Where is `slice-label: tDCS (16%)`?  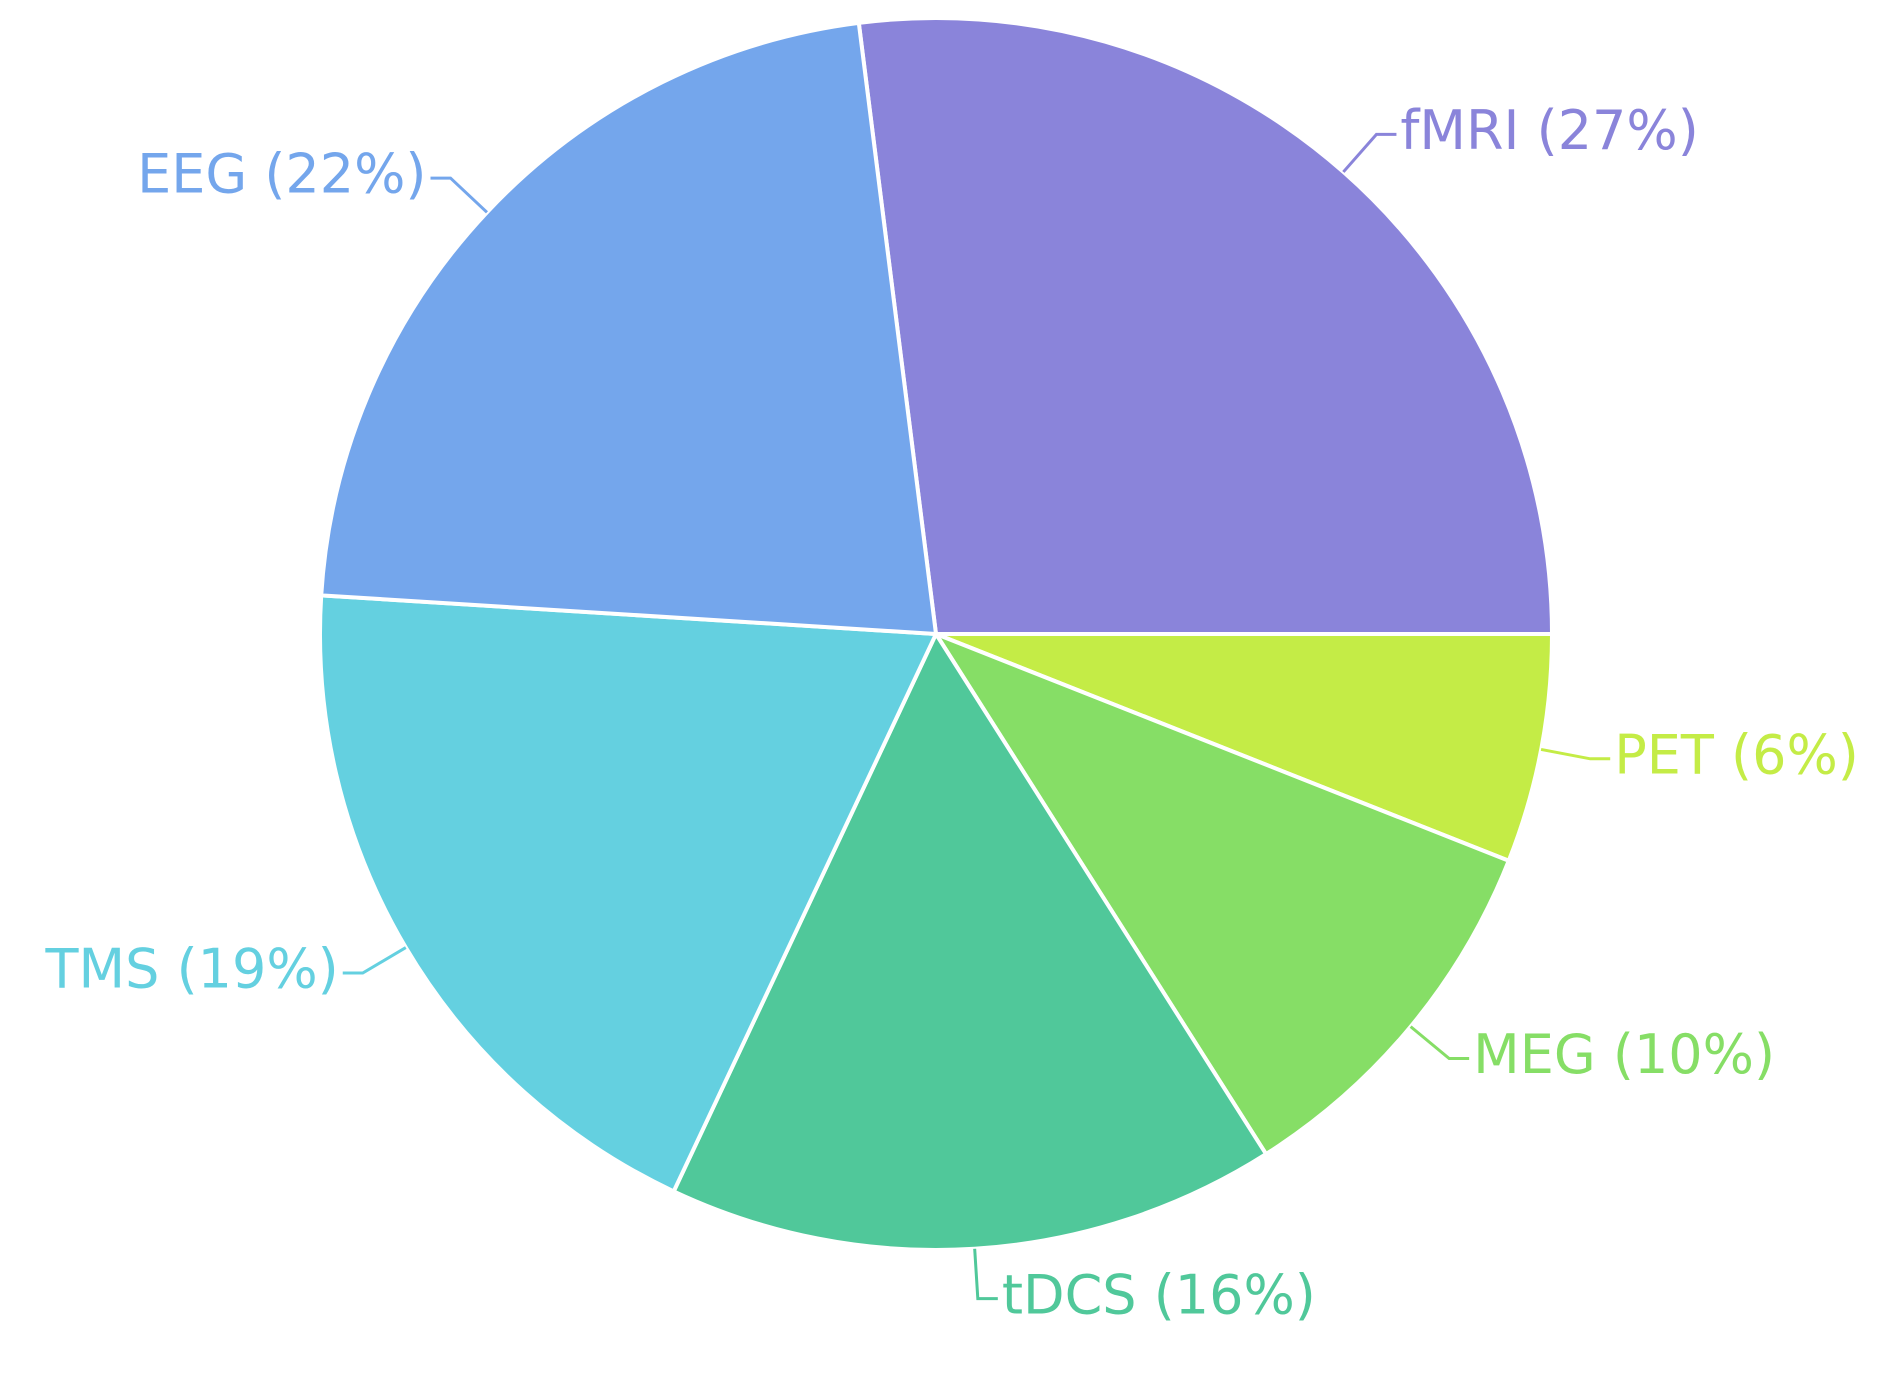 slice-label: tDCS (16%) is located at coordinates (1159, 1294).